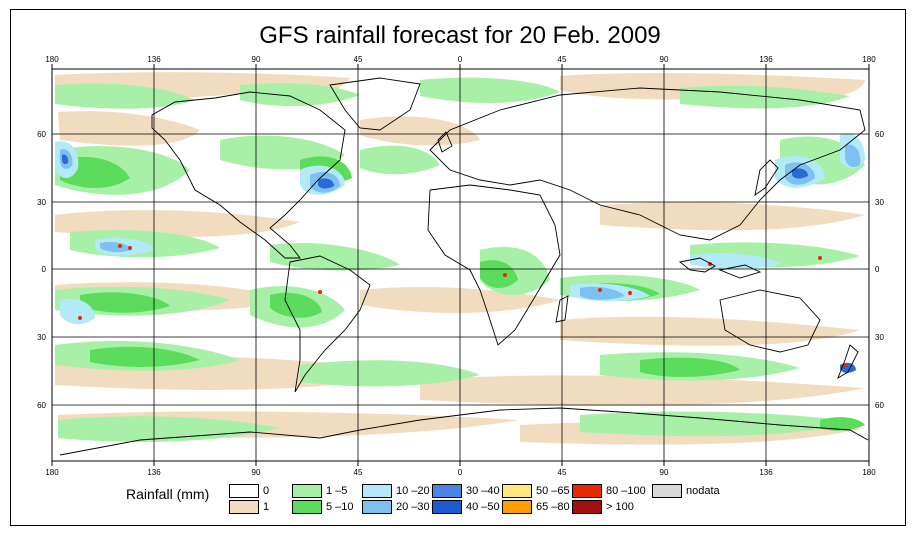 The image size is (920, 539). Describe the element at coordinates (266, 491) in the screenshot. I see `legend-label: 0` at that location.